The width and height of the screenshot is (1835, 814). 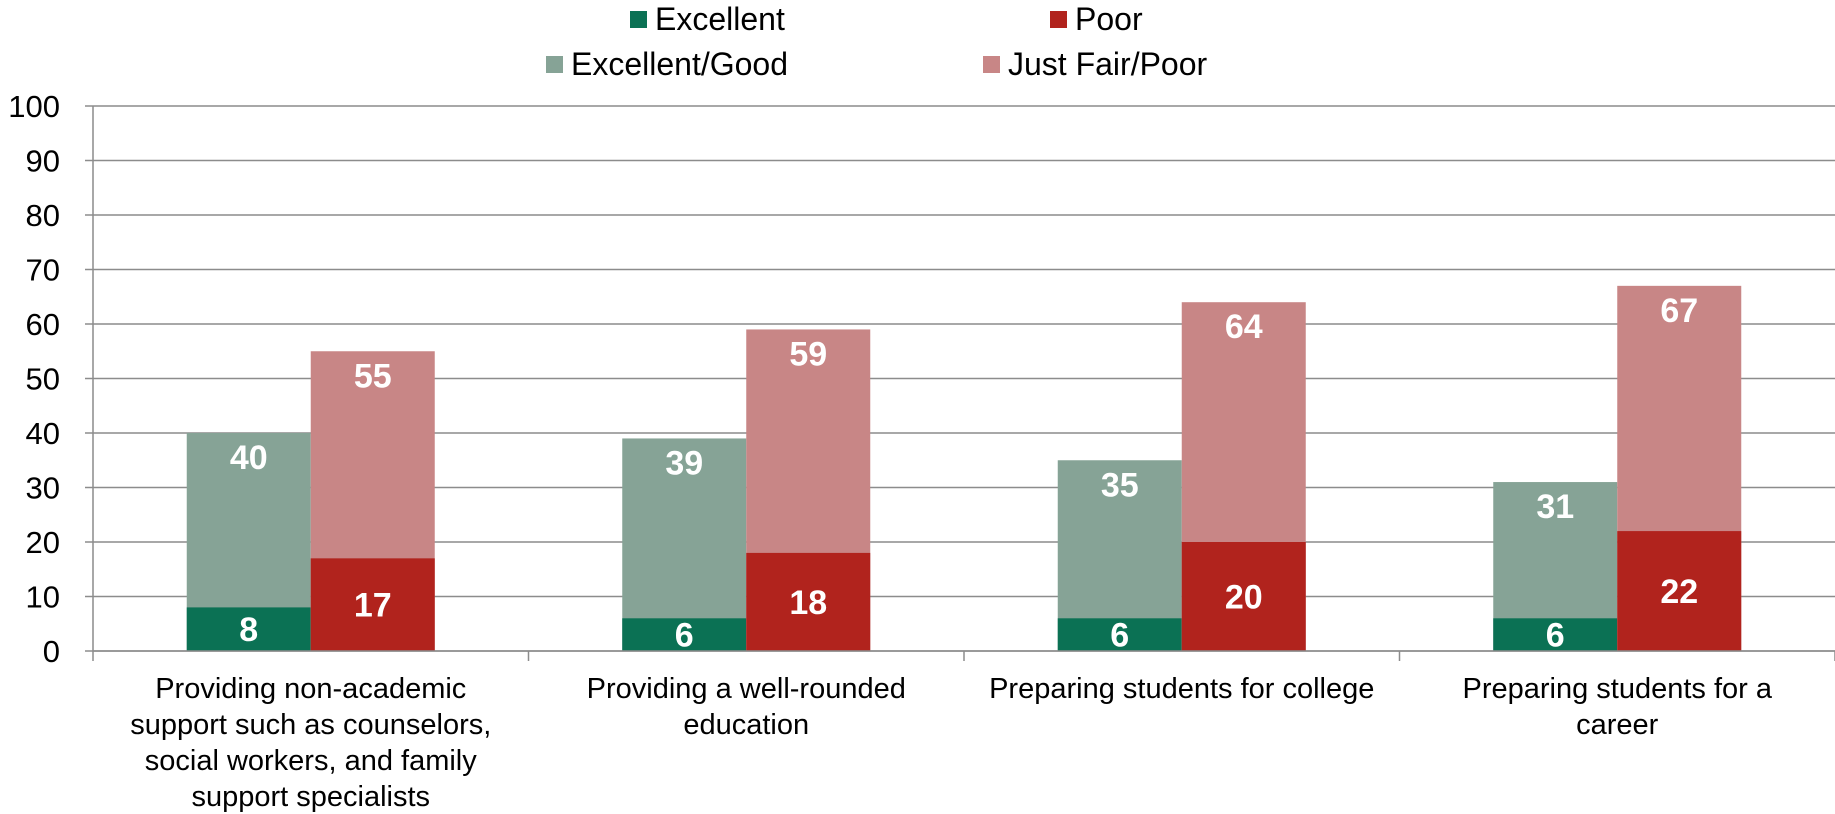 What do you see at coordinates (1617, 689) in the screenshot?
I see `x-tick-label: Preparing students for a` at bounding box center [1617, 689].